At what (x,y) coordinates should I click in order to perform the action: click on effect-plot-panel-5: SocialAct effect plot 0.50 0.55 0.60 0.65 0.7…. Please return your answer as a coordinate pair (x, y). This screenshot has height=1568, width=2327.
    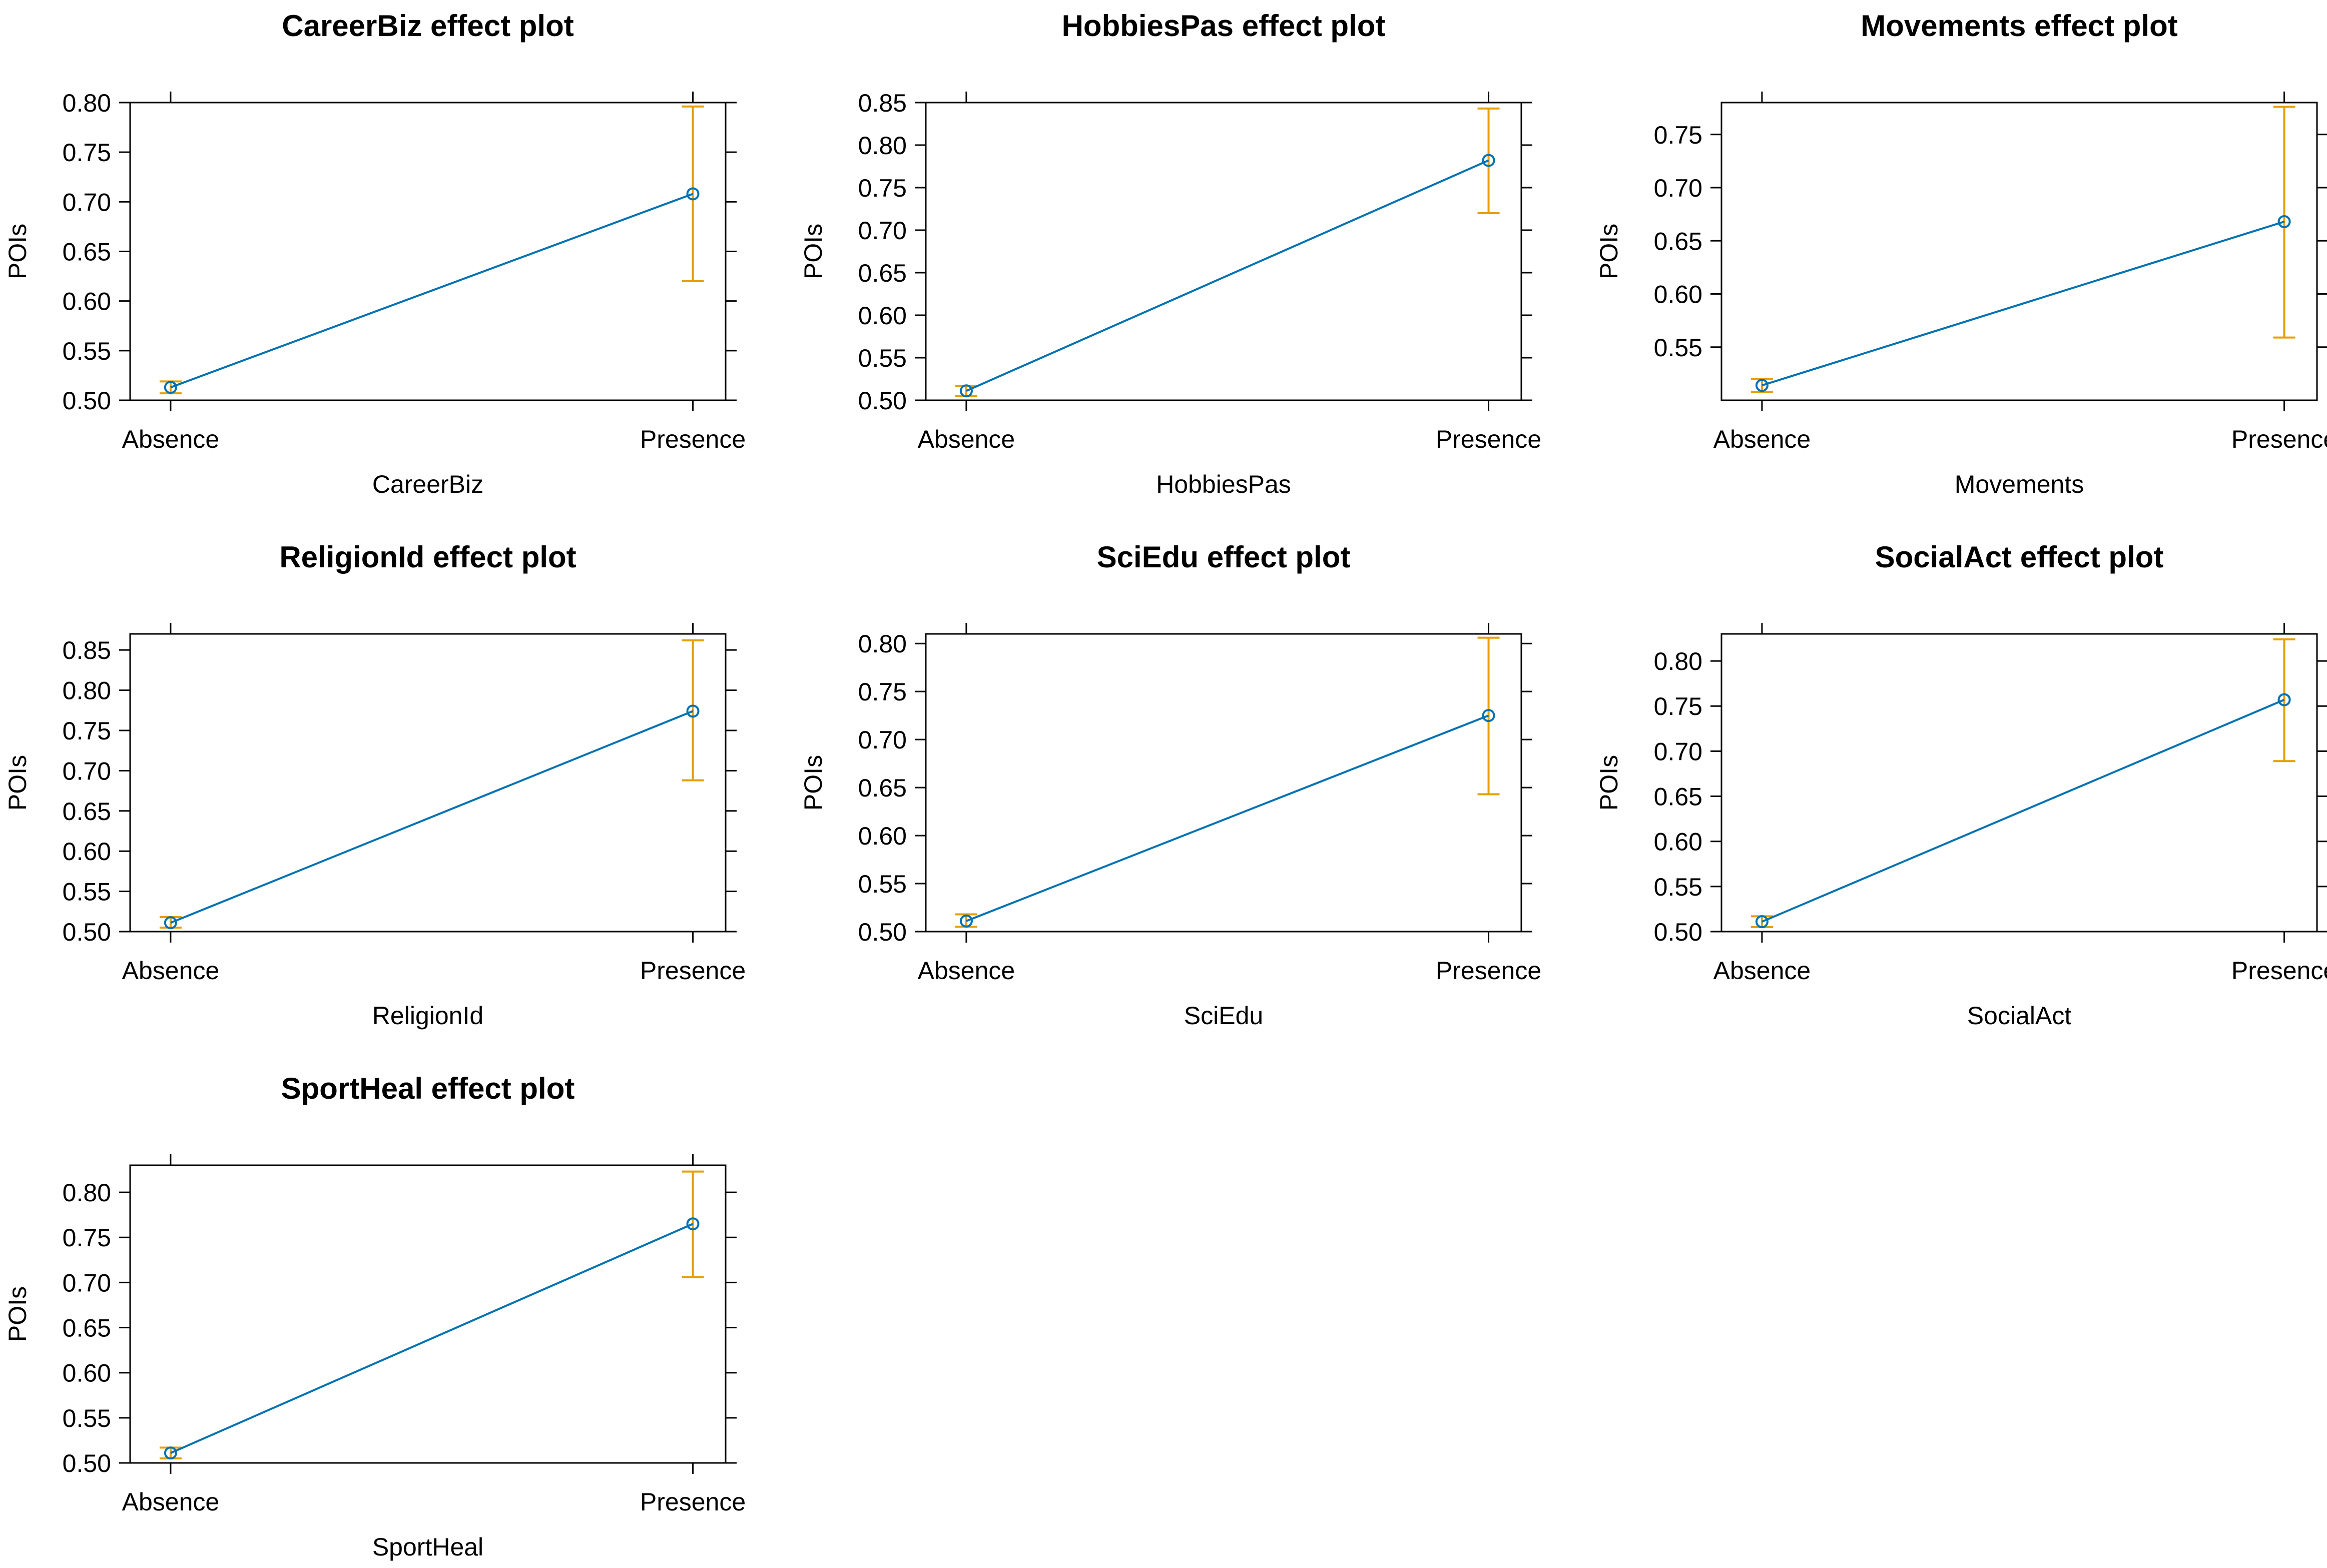
    Looking at the image, I should click on (1961, 785).